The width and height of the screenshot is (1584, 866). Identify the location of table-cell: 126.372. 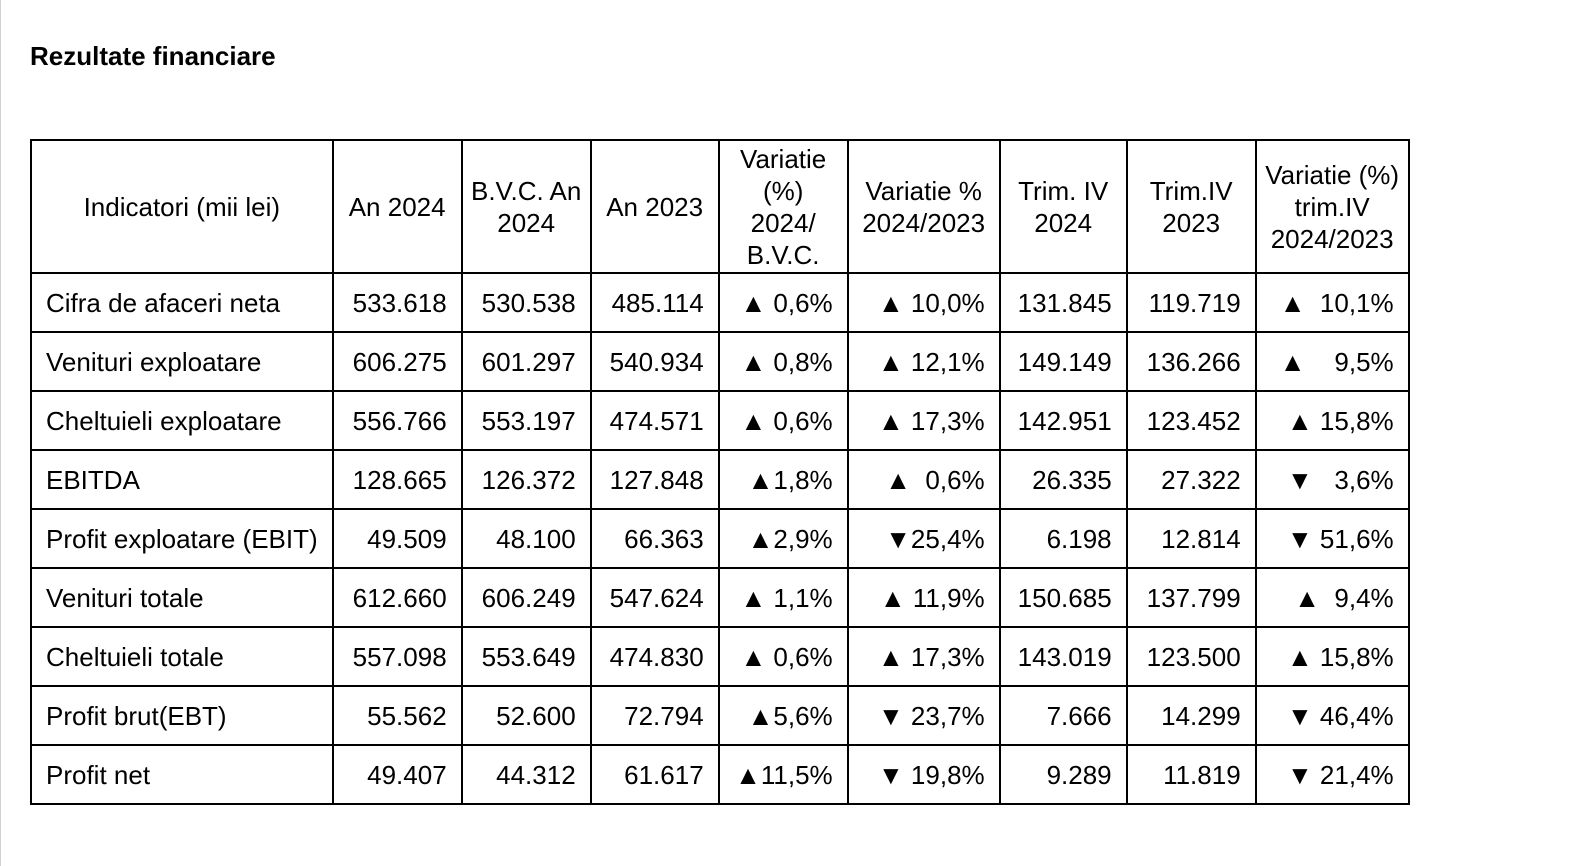
(526, 479).